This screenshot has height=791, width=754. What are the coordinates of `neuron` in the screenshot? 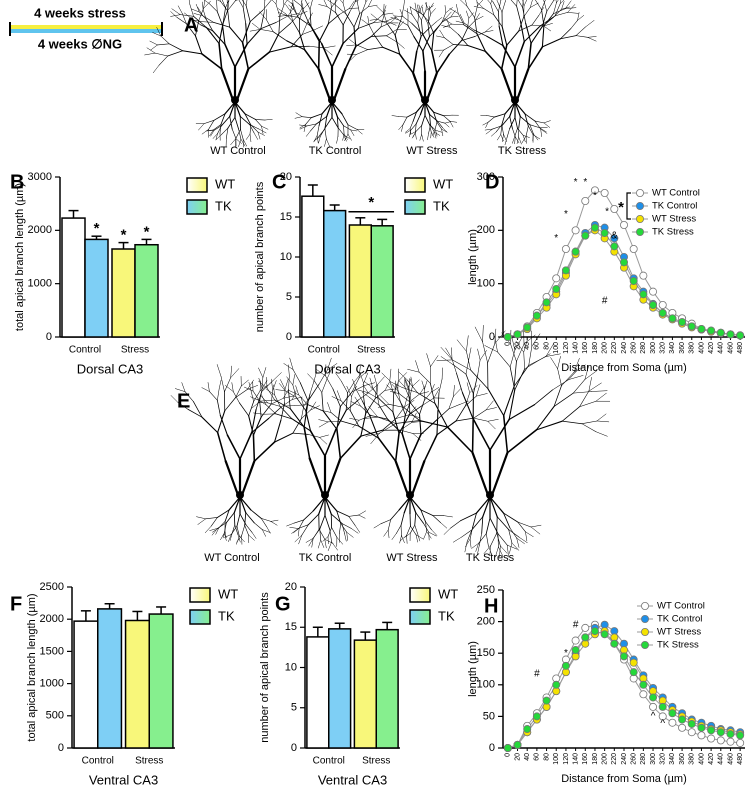 It's located at (240, 74).